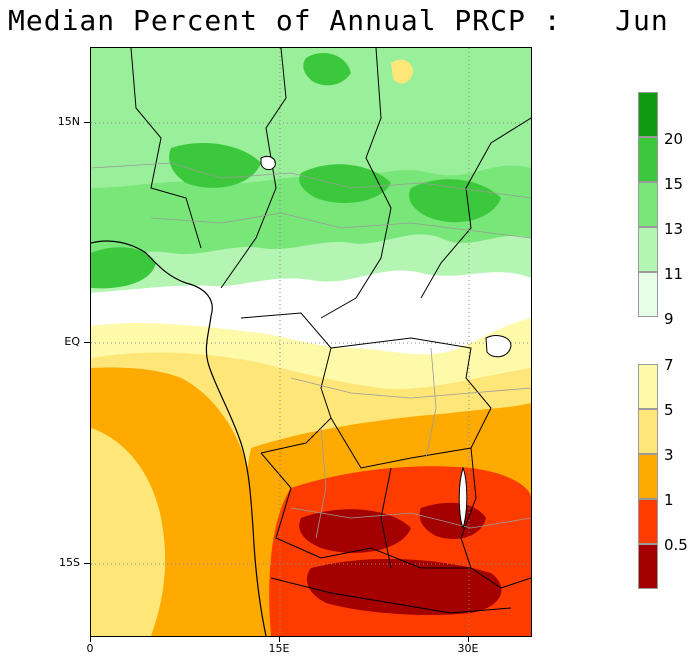  Describe the element at coordinates (455, 201) in the screenshot. I see `zone-green-15c` at that location.